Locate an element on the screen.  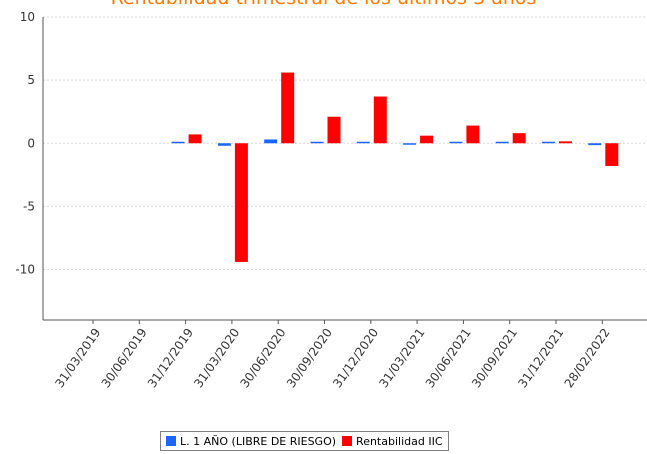
legend-swatch-red is located at coordinates (347, 441).